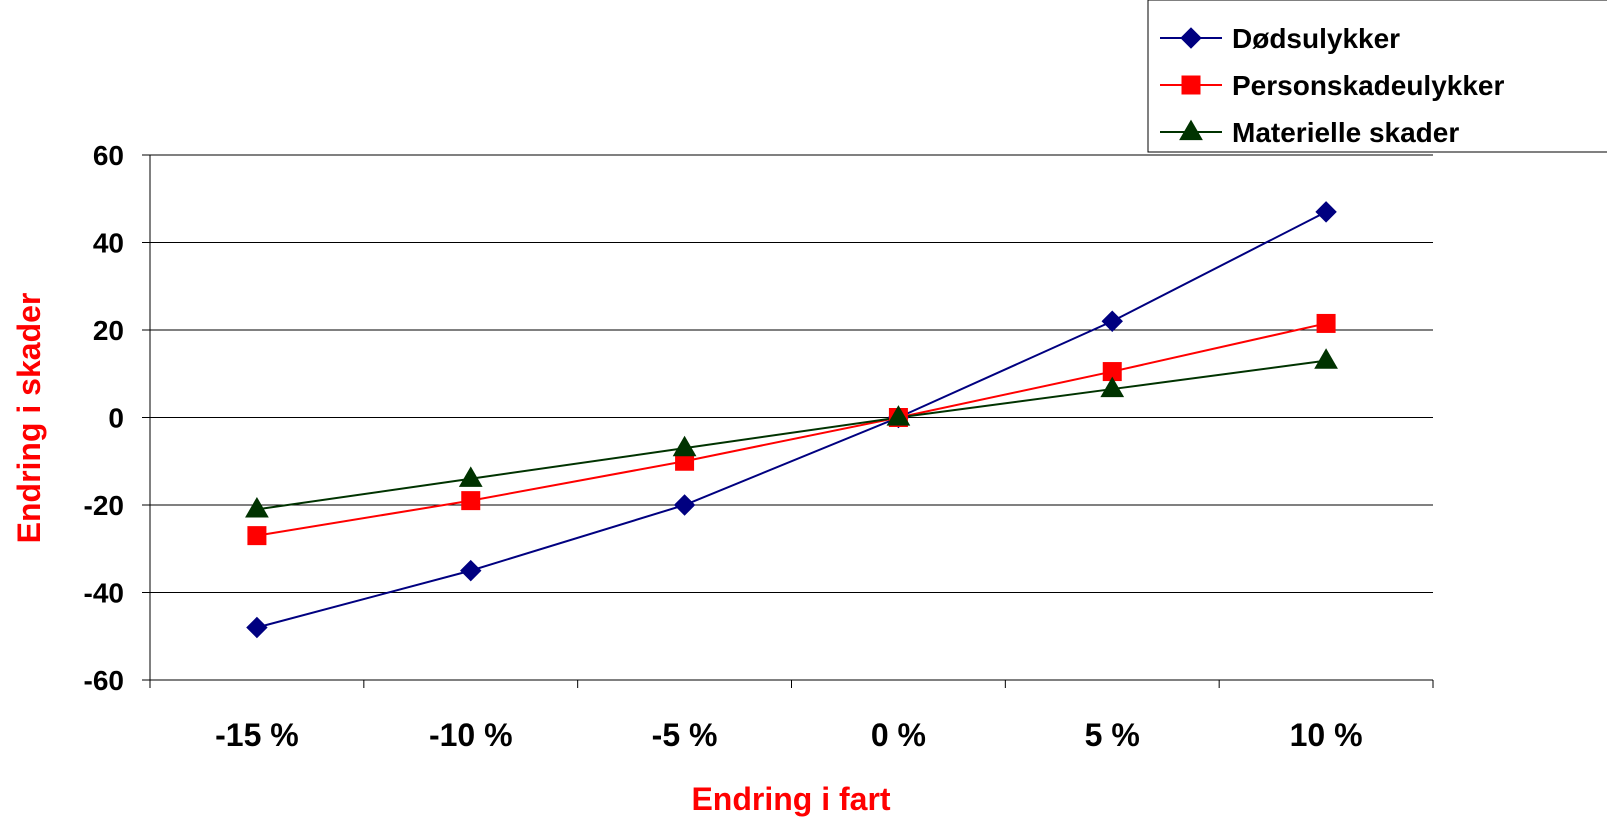  I want to click on legend-item: Dødsulykker, so click(1280, 38).